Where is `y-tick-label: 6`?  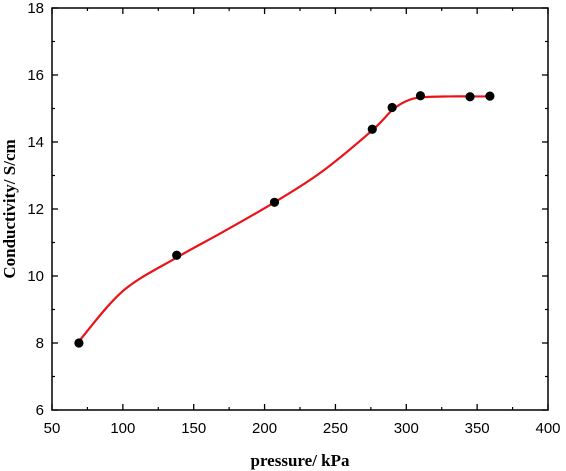
y-tick-label: 6 is located at coordinates (40, 410).